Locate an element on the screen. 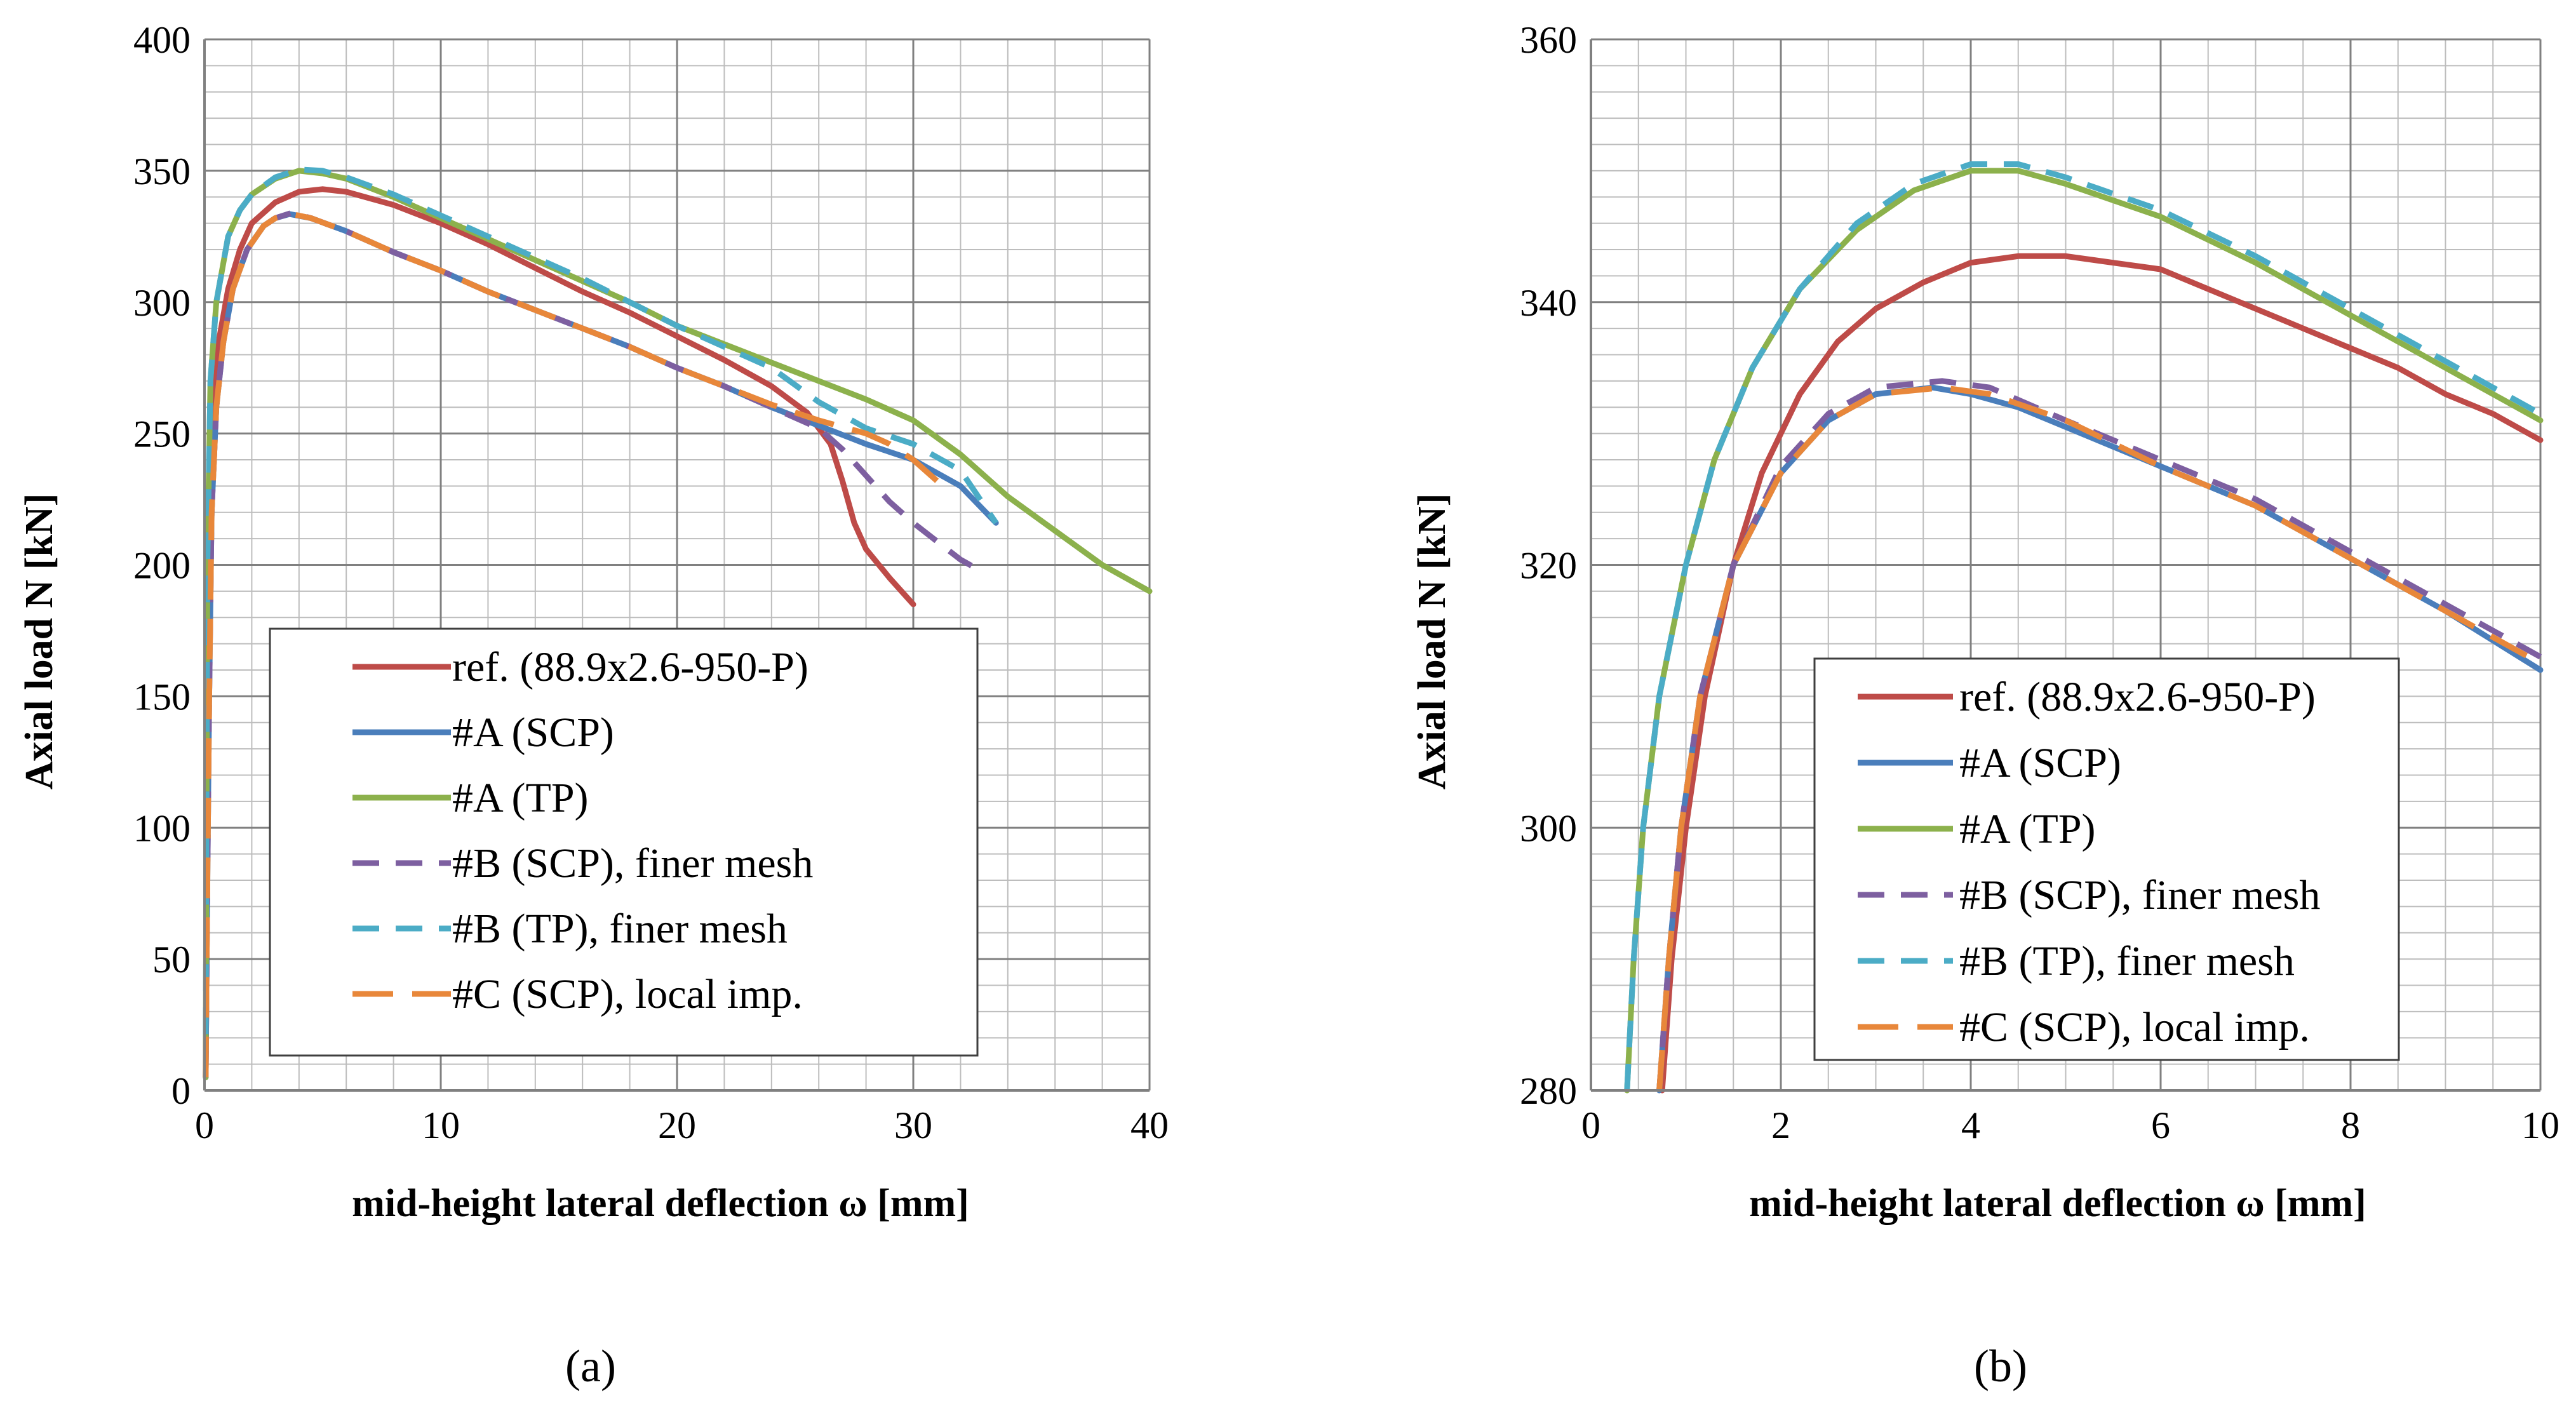 The image size is (2576, 1401). legend-label-a-5: #B (TP), finer mesh is located at coordinates (620, 929).